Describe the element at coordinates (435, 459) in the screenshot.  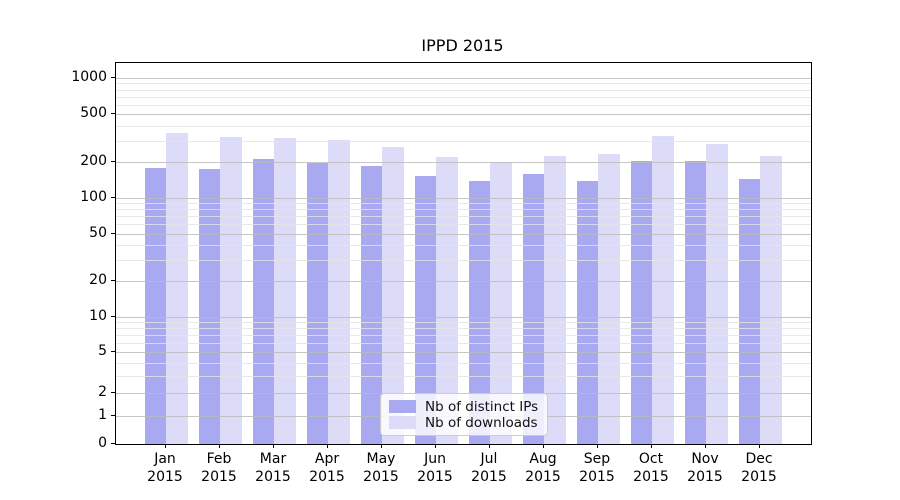
I see `x-tick-label-line: Jun` at that location.